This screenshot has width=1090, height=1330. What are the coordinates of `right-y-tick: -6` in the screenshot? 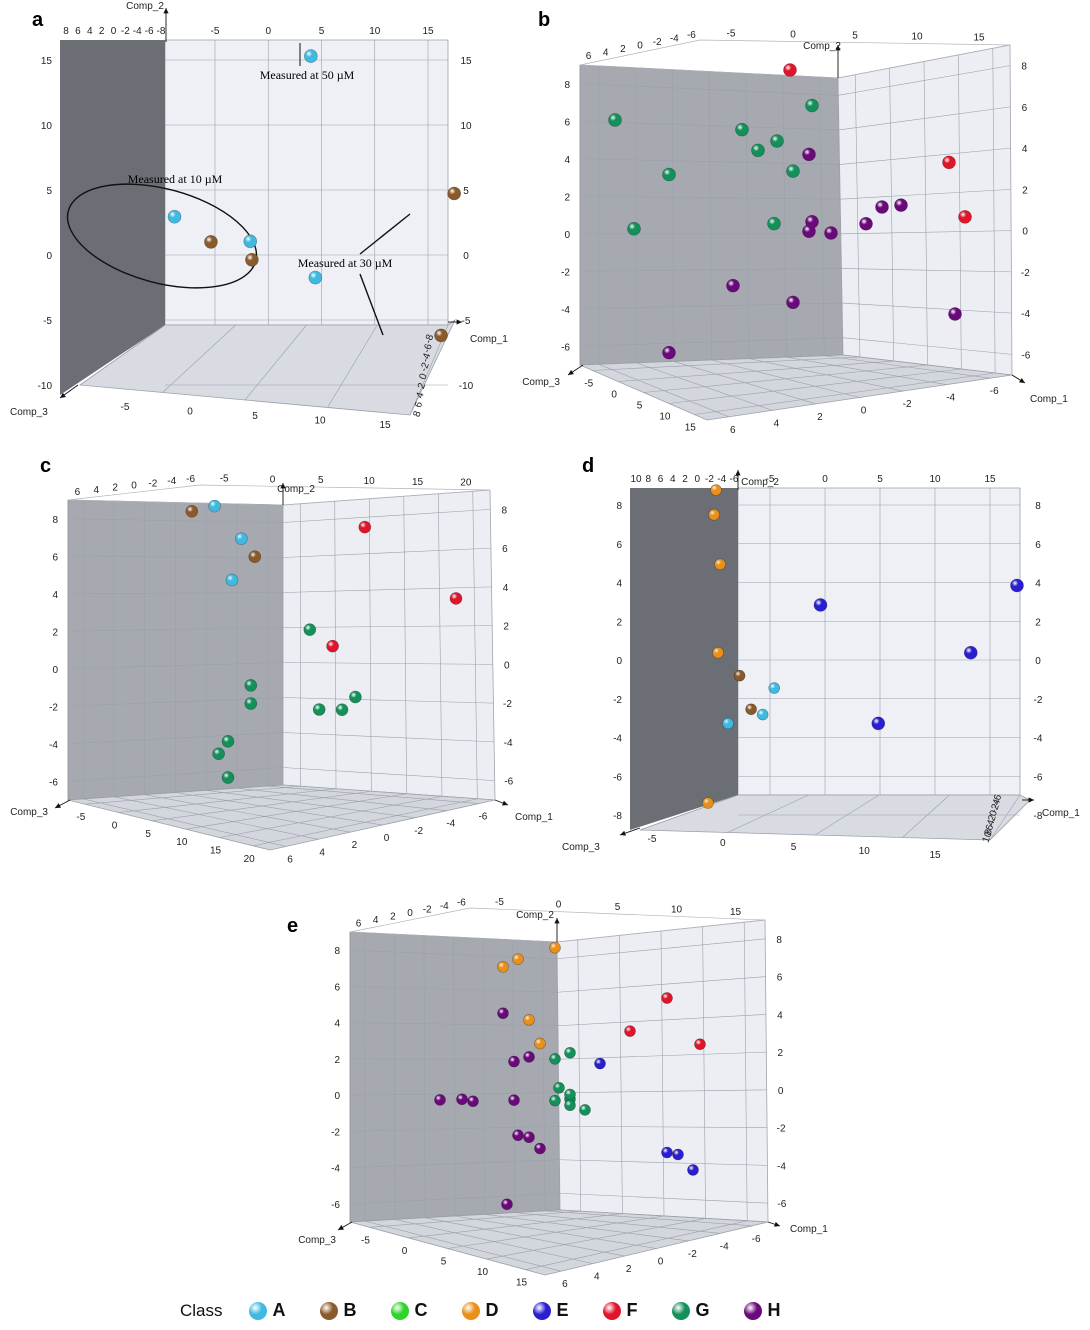 It's located at (1025, 355).